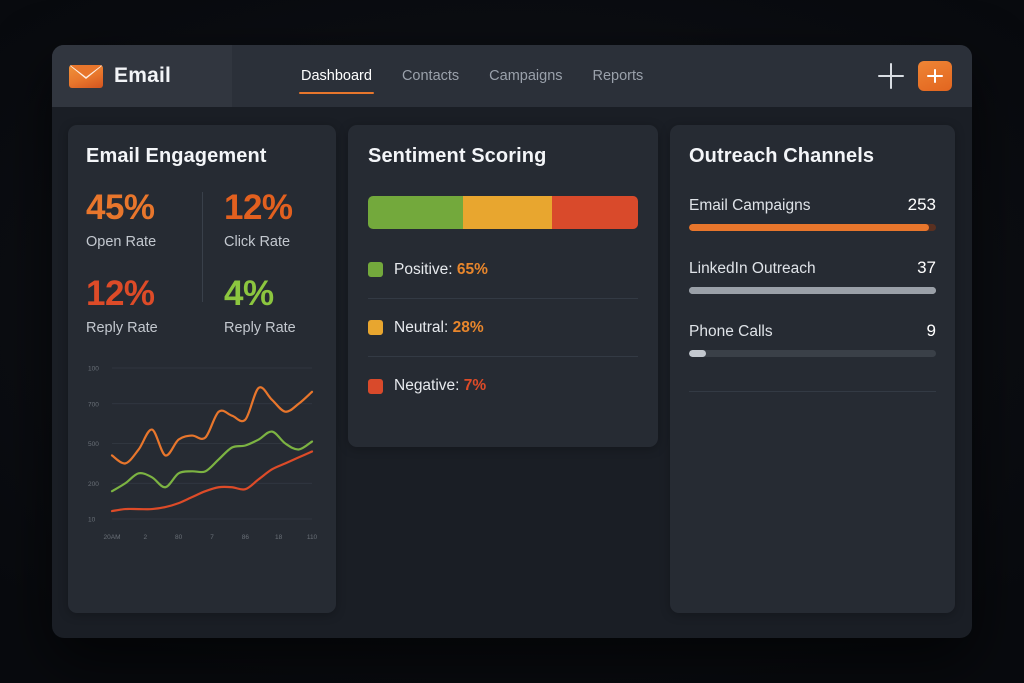 The width and height of the screenshot is (1024, 683). What do you see at coordinates (503, 386) in the screenshot?
I see `legend-item-negative: Negative: 7%` at bounding box center [503, 386].